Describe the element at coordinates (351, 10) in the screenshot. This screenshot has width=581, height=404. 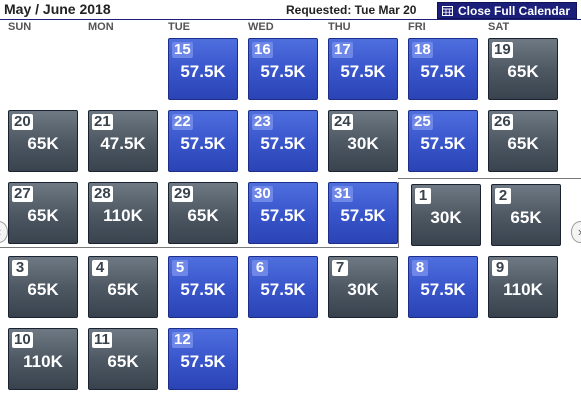
I see `requested-date: Requested: Tue Mar 20` at that location.